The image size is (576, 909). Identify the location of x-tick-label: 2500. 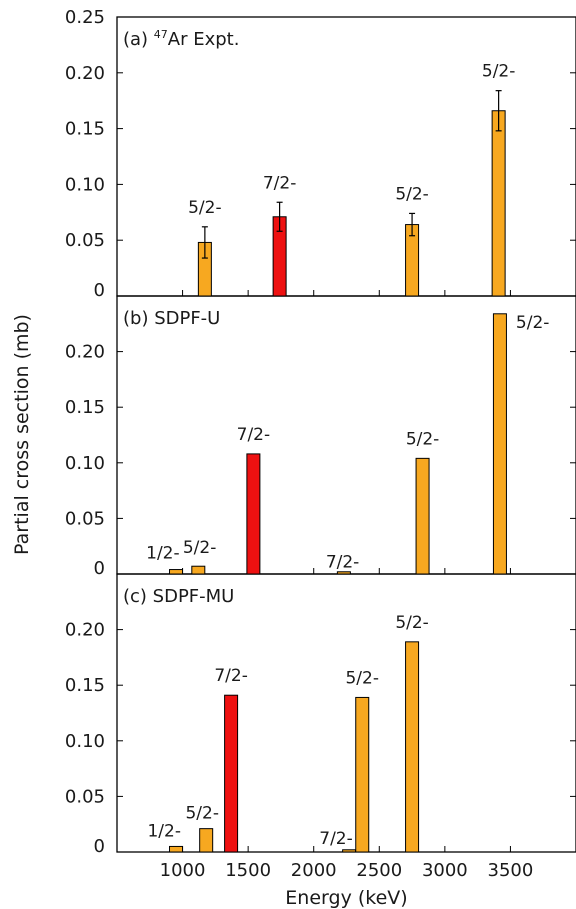
(379, 870).